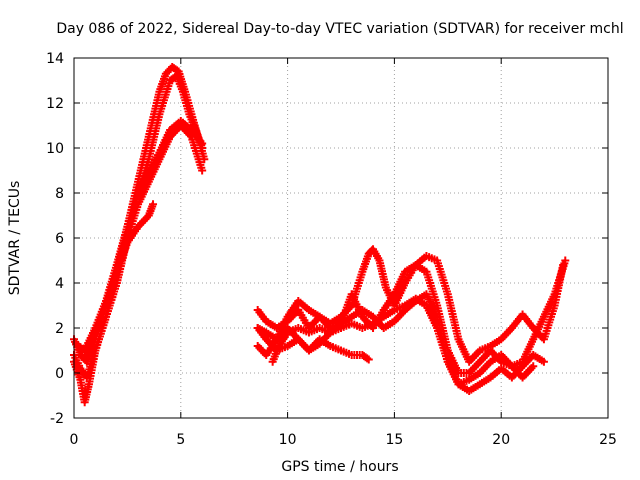  What do you see at coordinates (74, 440) in the screenshot?
I see `x-tick-label: 0` at bounding box center [74, 440].